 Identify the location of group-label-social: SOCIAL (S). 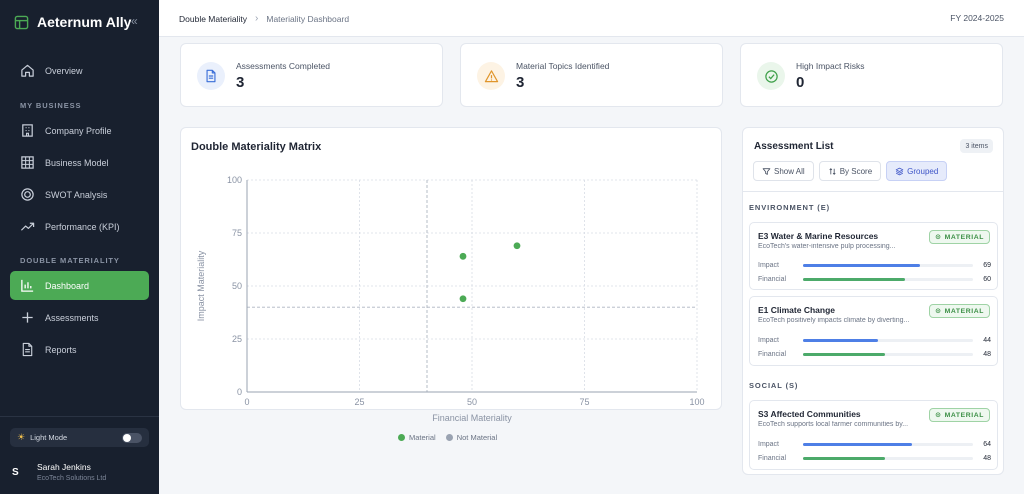
(774, 385).